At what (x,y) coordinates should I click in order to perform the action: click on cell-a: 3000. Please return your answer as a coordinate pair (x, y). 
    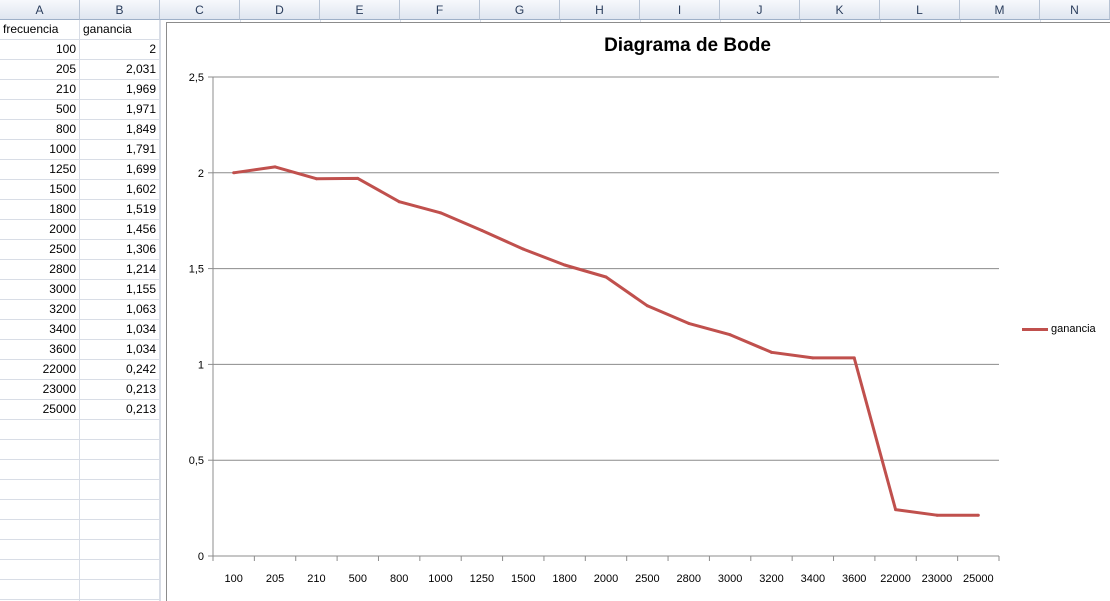
    Looking at the image, I should click on (40, 290).